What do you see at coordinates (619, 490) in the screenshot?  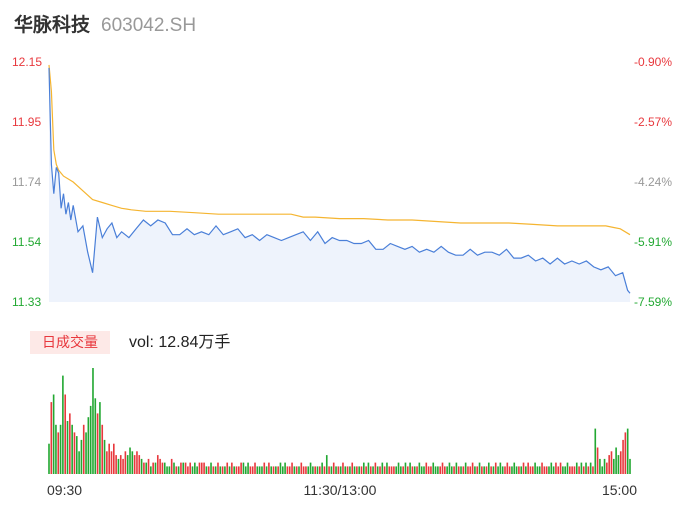 I see `time-tick-label: 15:00` at bounding box center [619, 490].